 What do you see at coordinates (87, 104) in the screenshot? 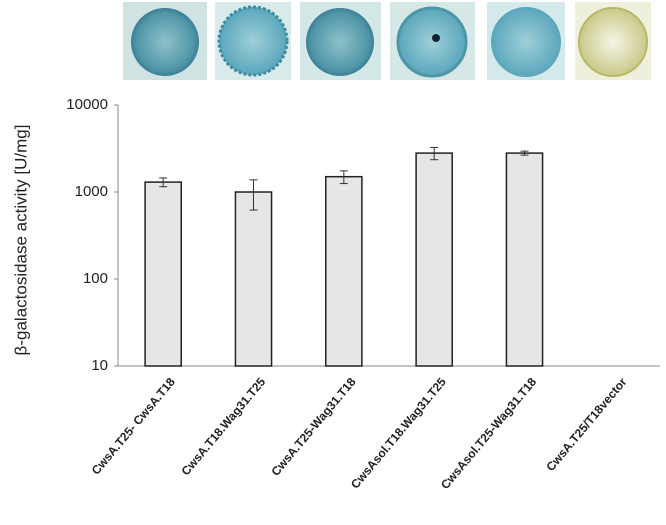
I see `y-tick-label: 10000` at bounding box center [87, 104].